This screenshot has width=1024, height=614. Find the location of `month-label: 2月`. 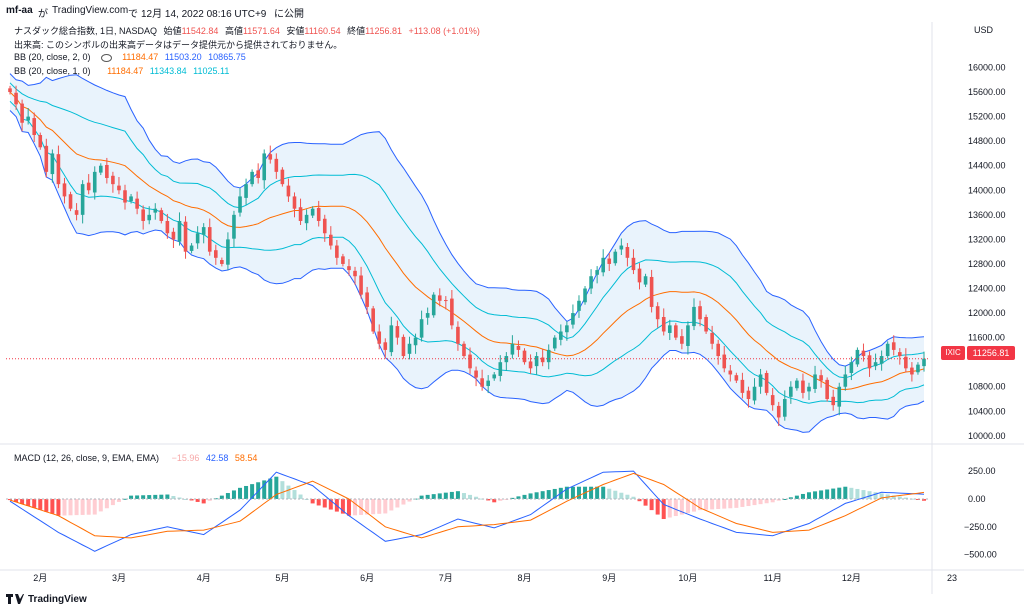

month-label: 2月 is located at coordinates (40, 578).